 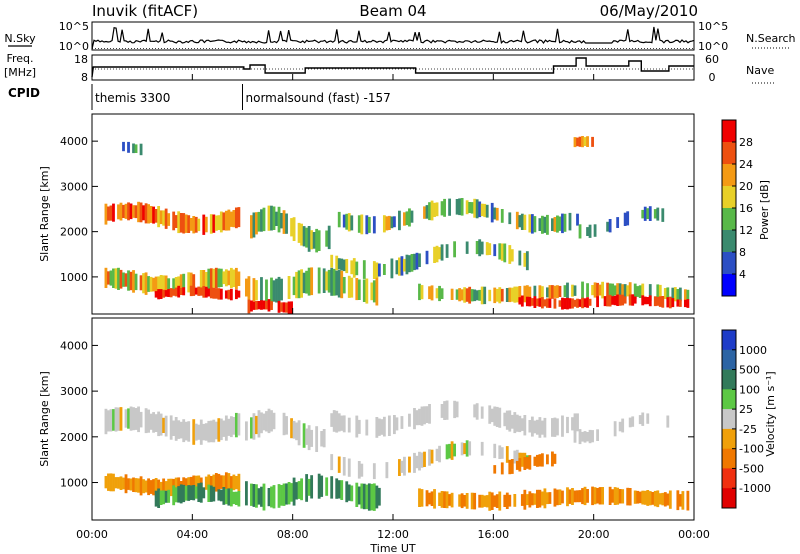 I want to click on x-tick-label: 04:00, so click(x=192, y=534).